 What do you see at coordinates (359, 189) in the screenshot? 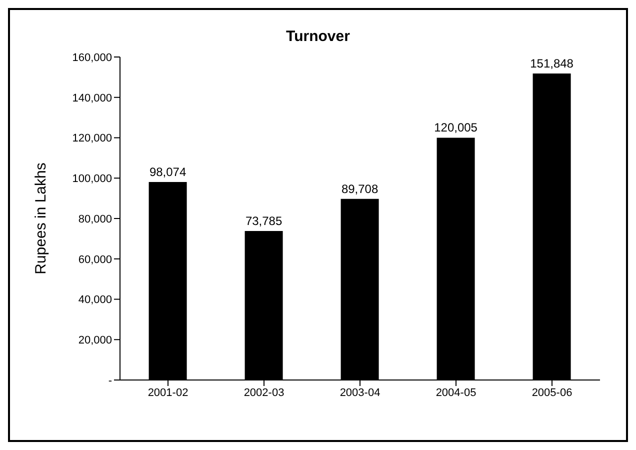
I see `data-label: 89,708` at bounding box center [359, 189].